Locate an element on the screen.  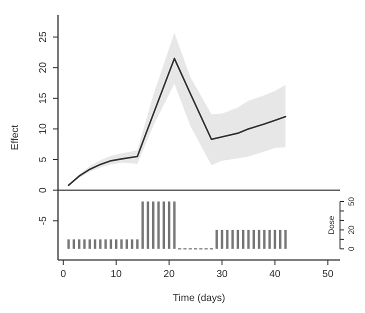
y2-tick-label: 20 is located at coordinates (351, 229).